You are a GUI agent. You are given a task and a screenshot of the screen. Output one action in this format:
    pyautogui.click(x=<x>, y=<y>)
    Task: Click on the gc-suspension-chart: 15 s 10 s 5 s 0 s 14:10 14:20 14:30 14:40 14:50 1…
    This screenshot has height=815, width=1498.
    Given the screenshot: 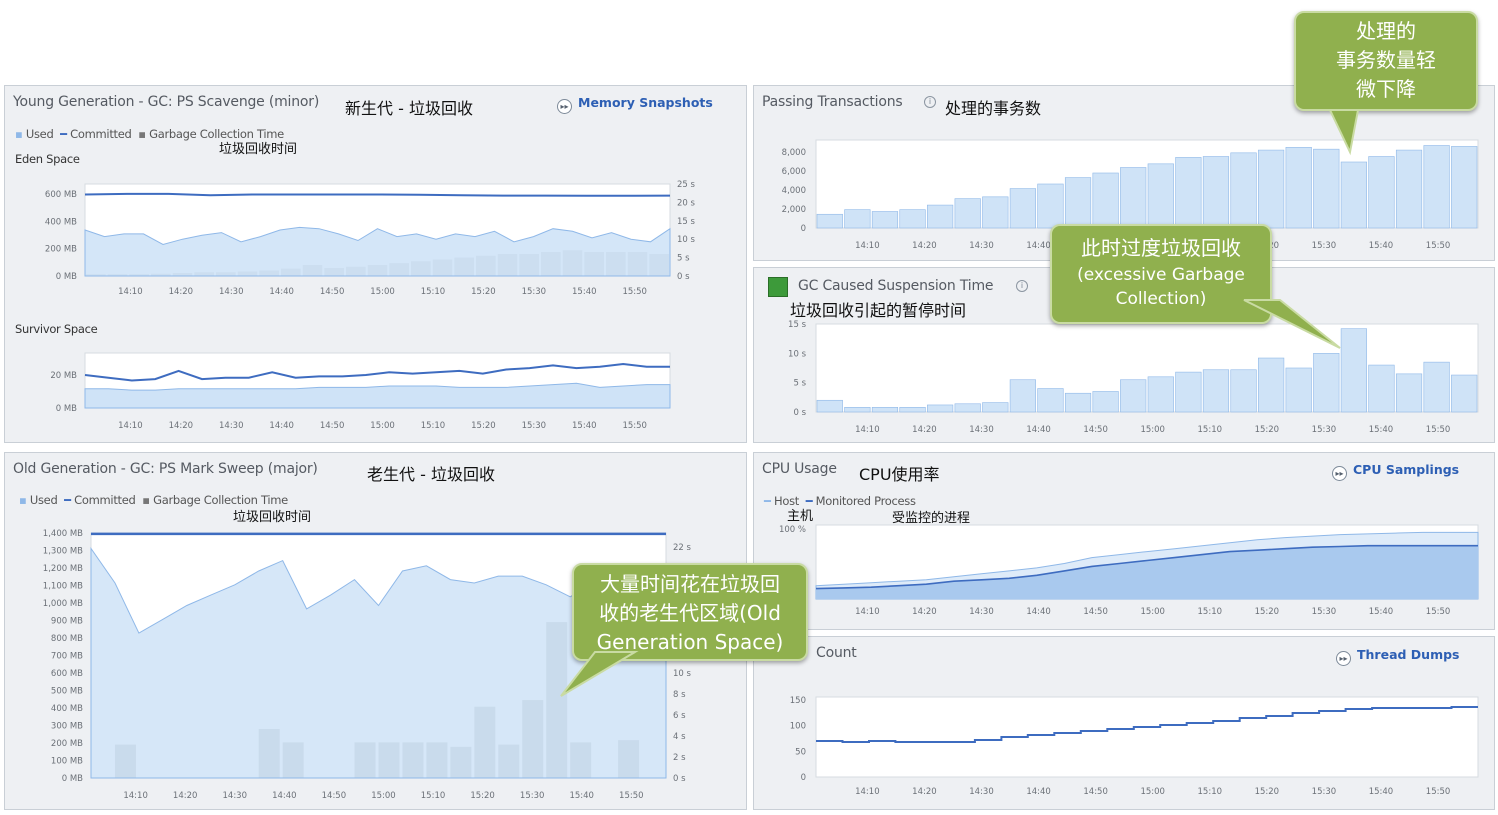 What is the action you would take?
    pyautogui.click(x=1133, y=377)
    